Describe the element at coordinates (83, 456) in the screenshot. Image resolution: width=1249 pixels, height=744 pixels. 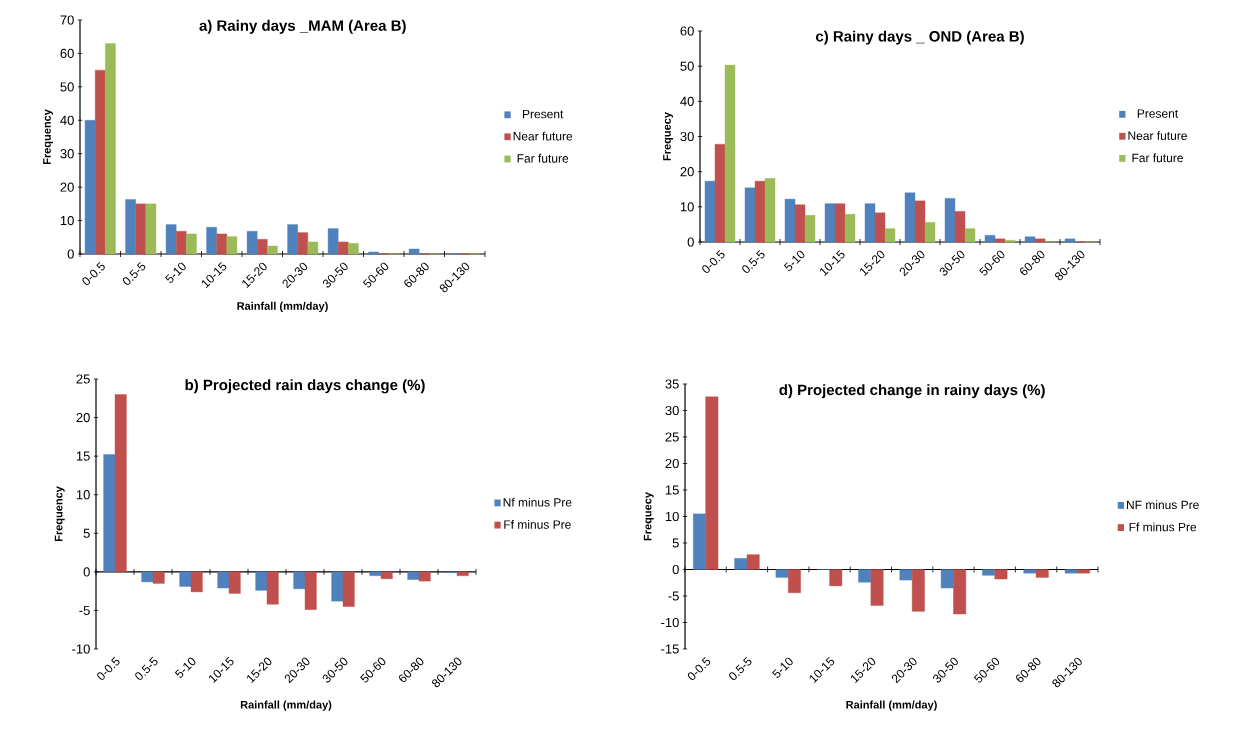
I see `y-tick-label: 15` at that location.